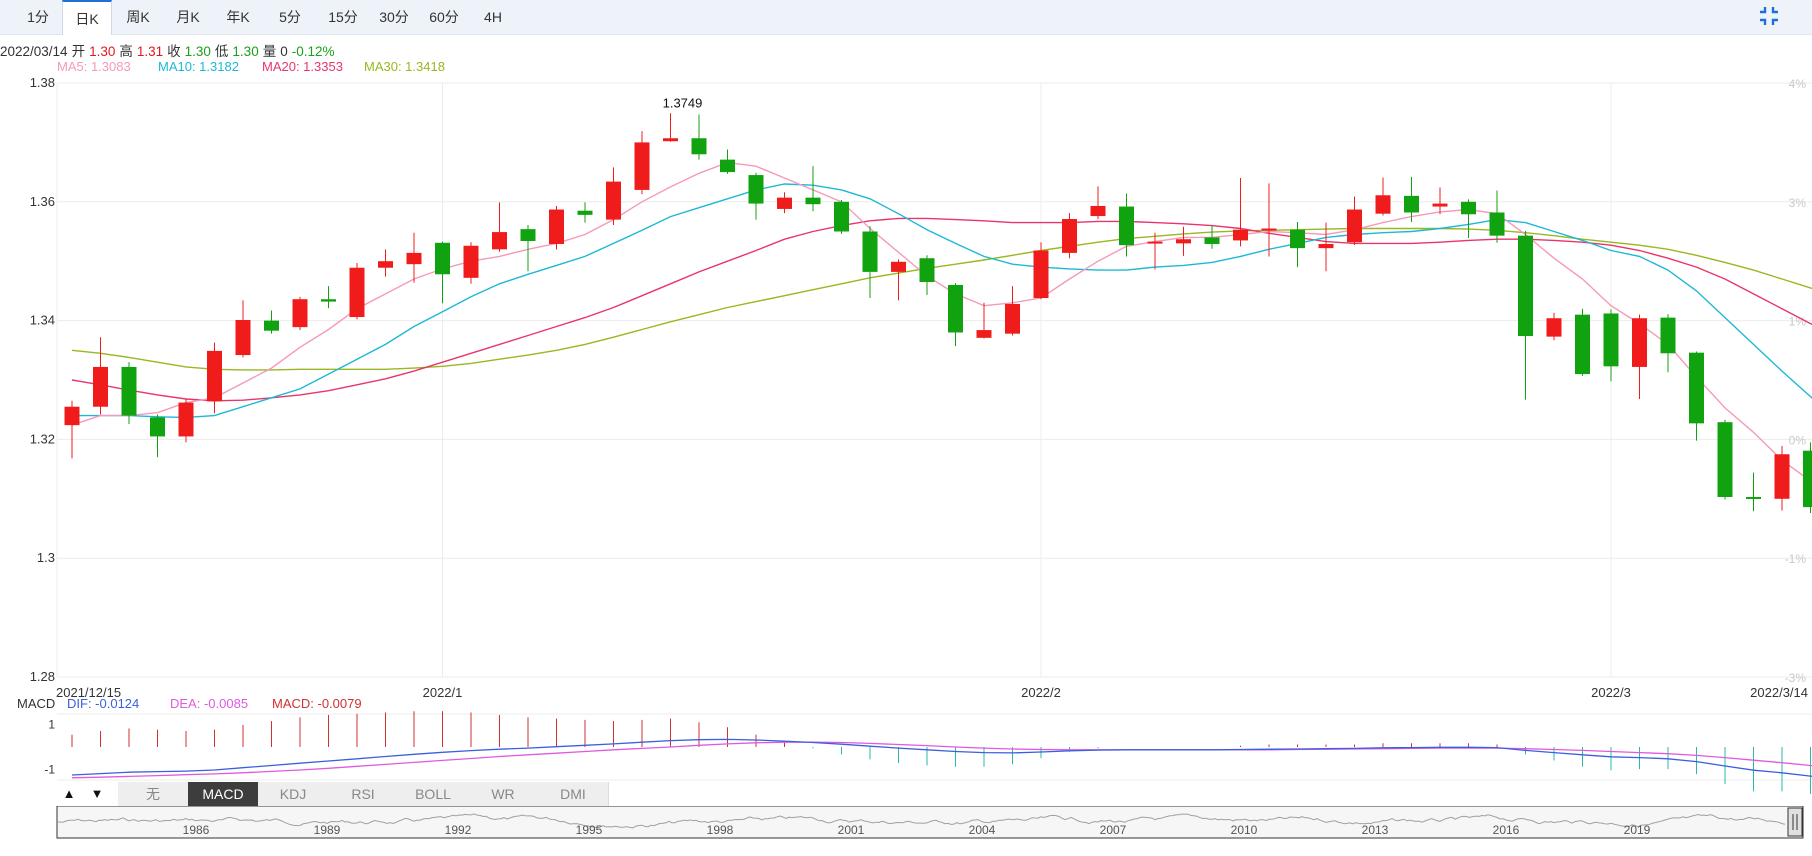 Image resolution: width=1812 pixels, height=856 pixels. Describe the element at coordinates (1637, 830) in the screenshot. I see `navigator-year-label: 2019` at that location.